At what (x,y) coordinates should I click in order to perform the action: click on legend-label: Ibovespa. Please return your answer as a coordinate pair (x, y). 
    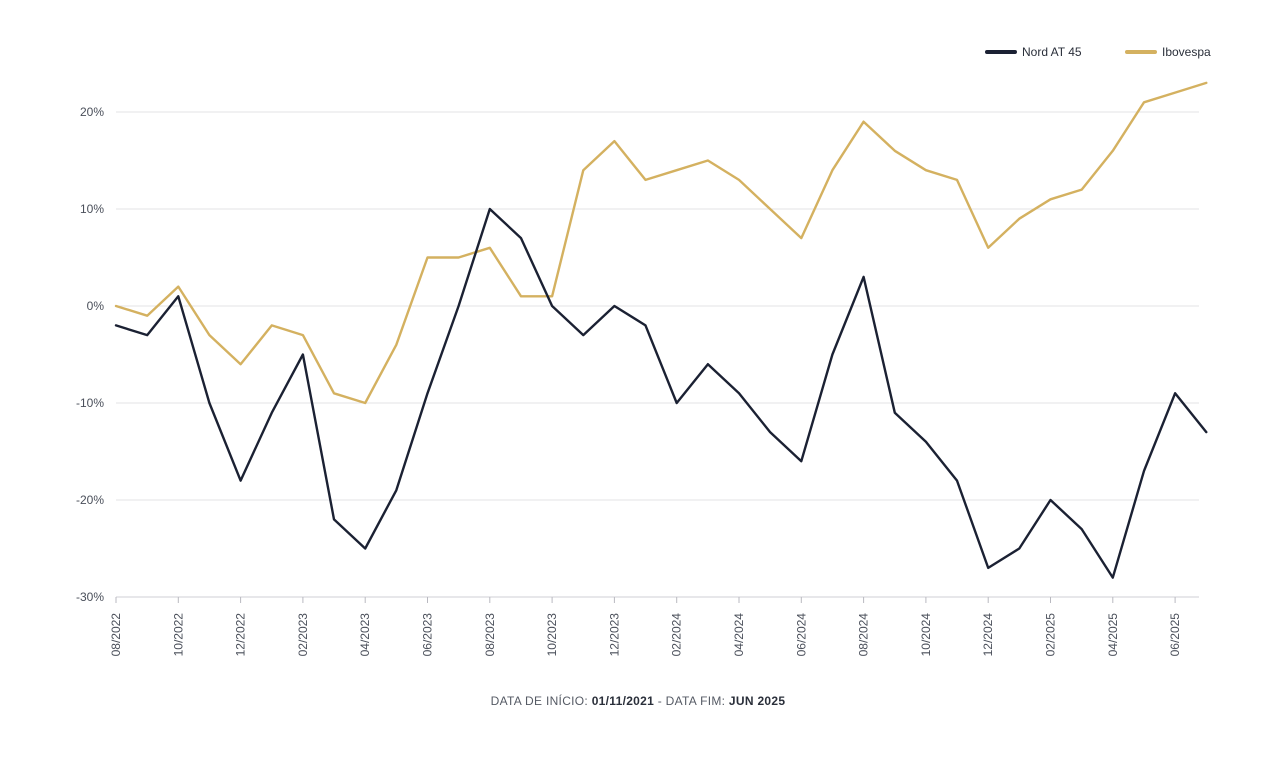
    Looking at the image, I should click on (1186, 52).